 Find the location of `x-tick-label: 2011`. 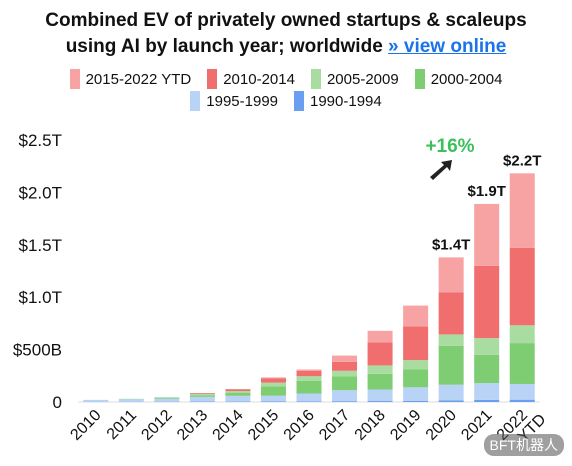

x-tick-label: 2011 is located at coordinates (122, 425).